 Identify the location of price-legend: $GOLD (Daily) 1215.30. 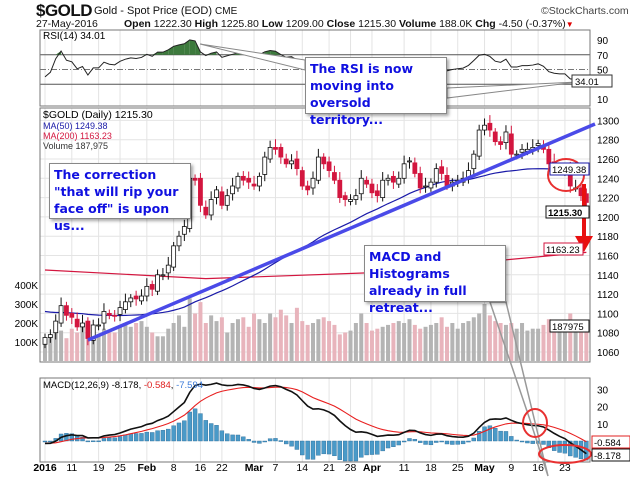
(98, 115).